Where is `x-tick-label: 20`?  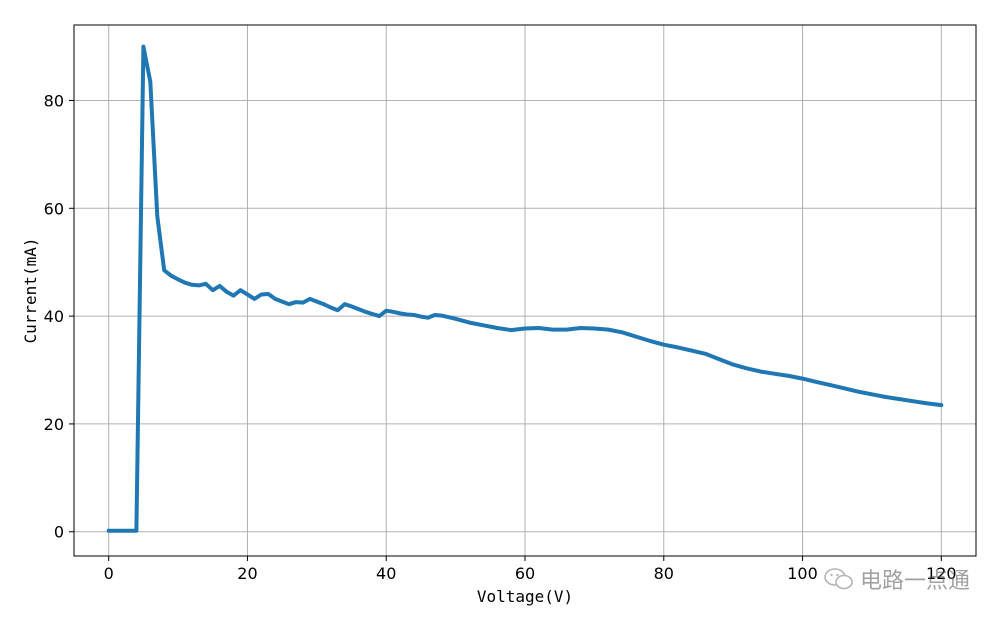 x-tick-label: 20 is located at coordinates (247, 573).